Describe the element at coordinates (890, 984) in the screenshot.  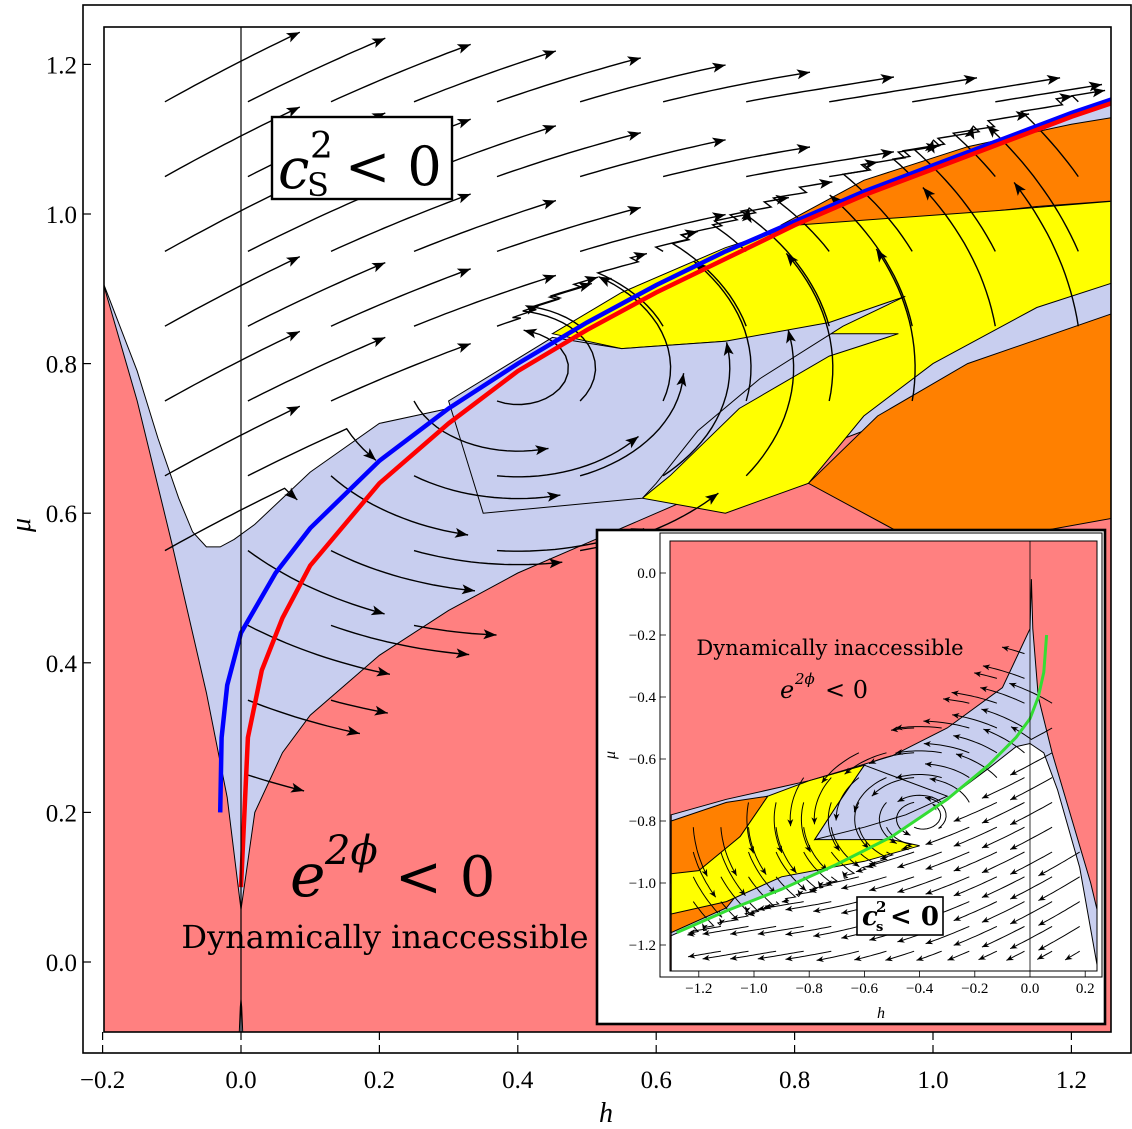
I see `inset-x-axis: −1.2 −1.0 −0.8 −0.6 −0.4 −0.2 0.0 0.2` at that location.